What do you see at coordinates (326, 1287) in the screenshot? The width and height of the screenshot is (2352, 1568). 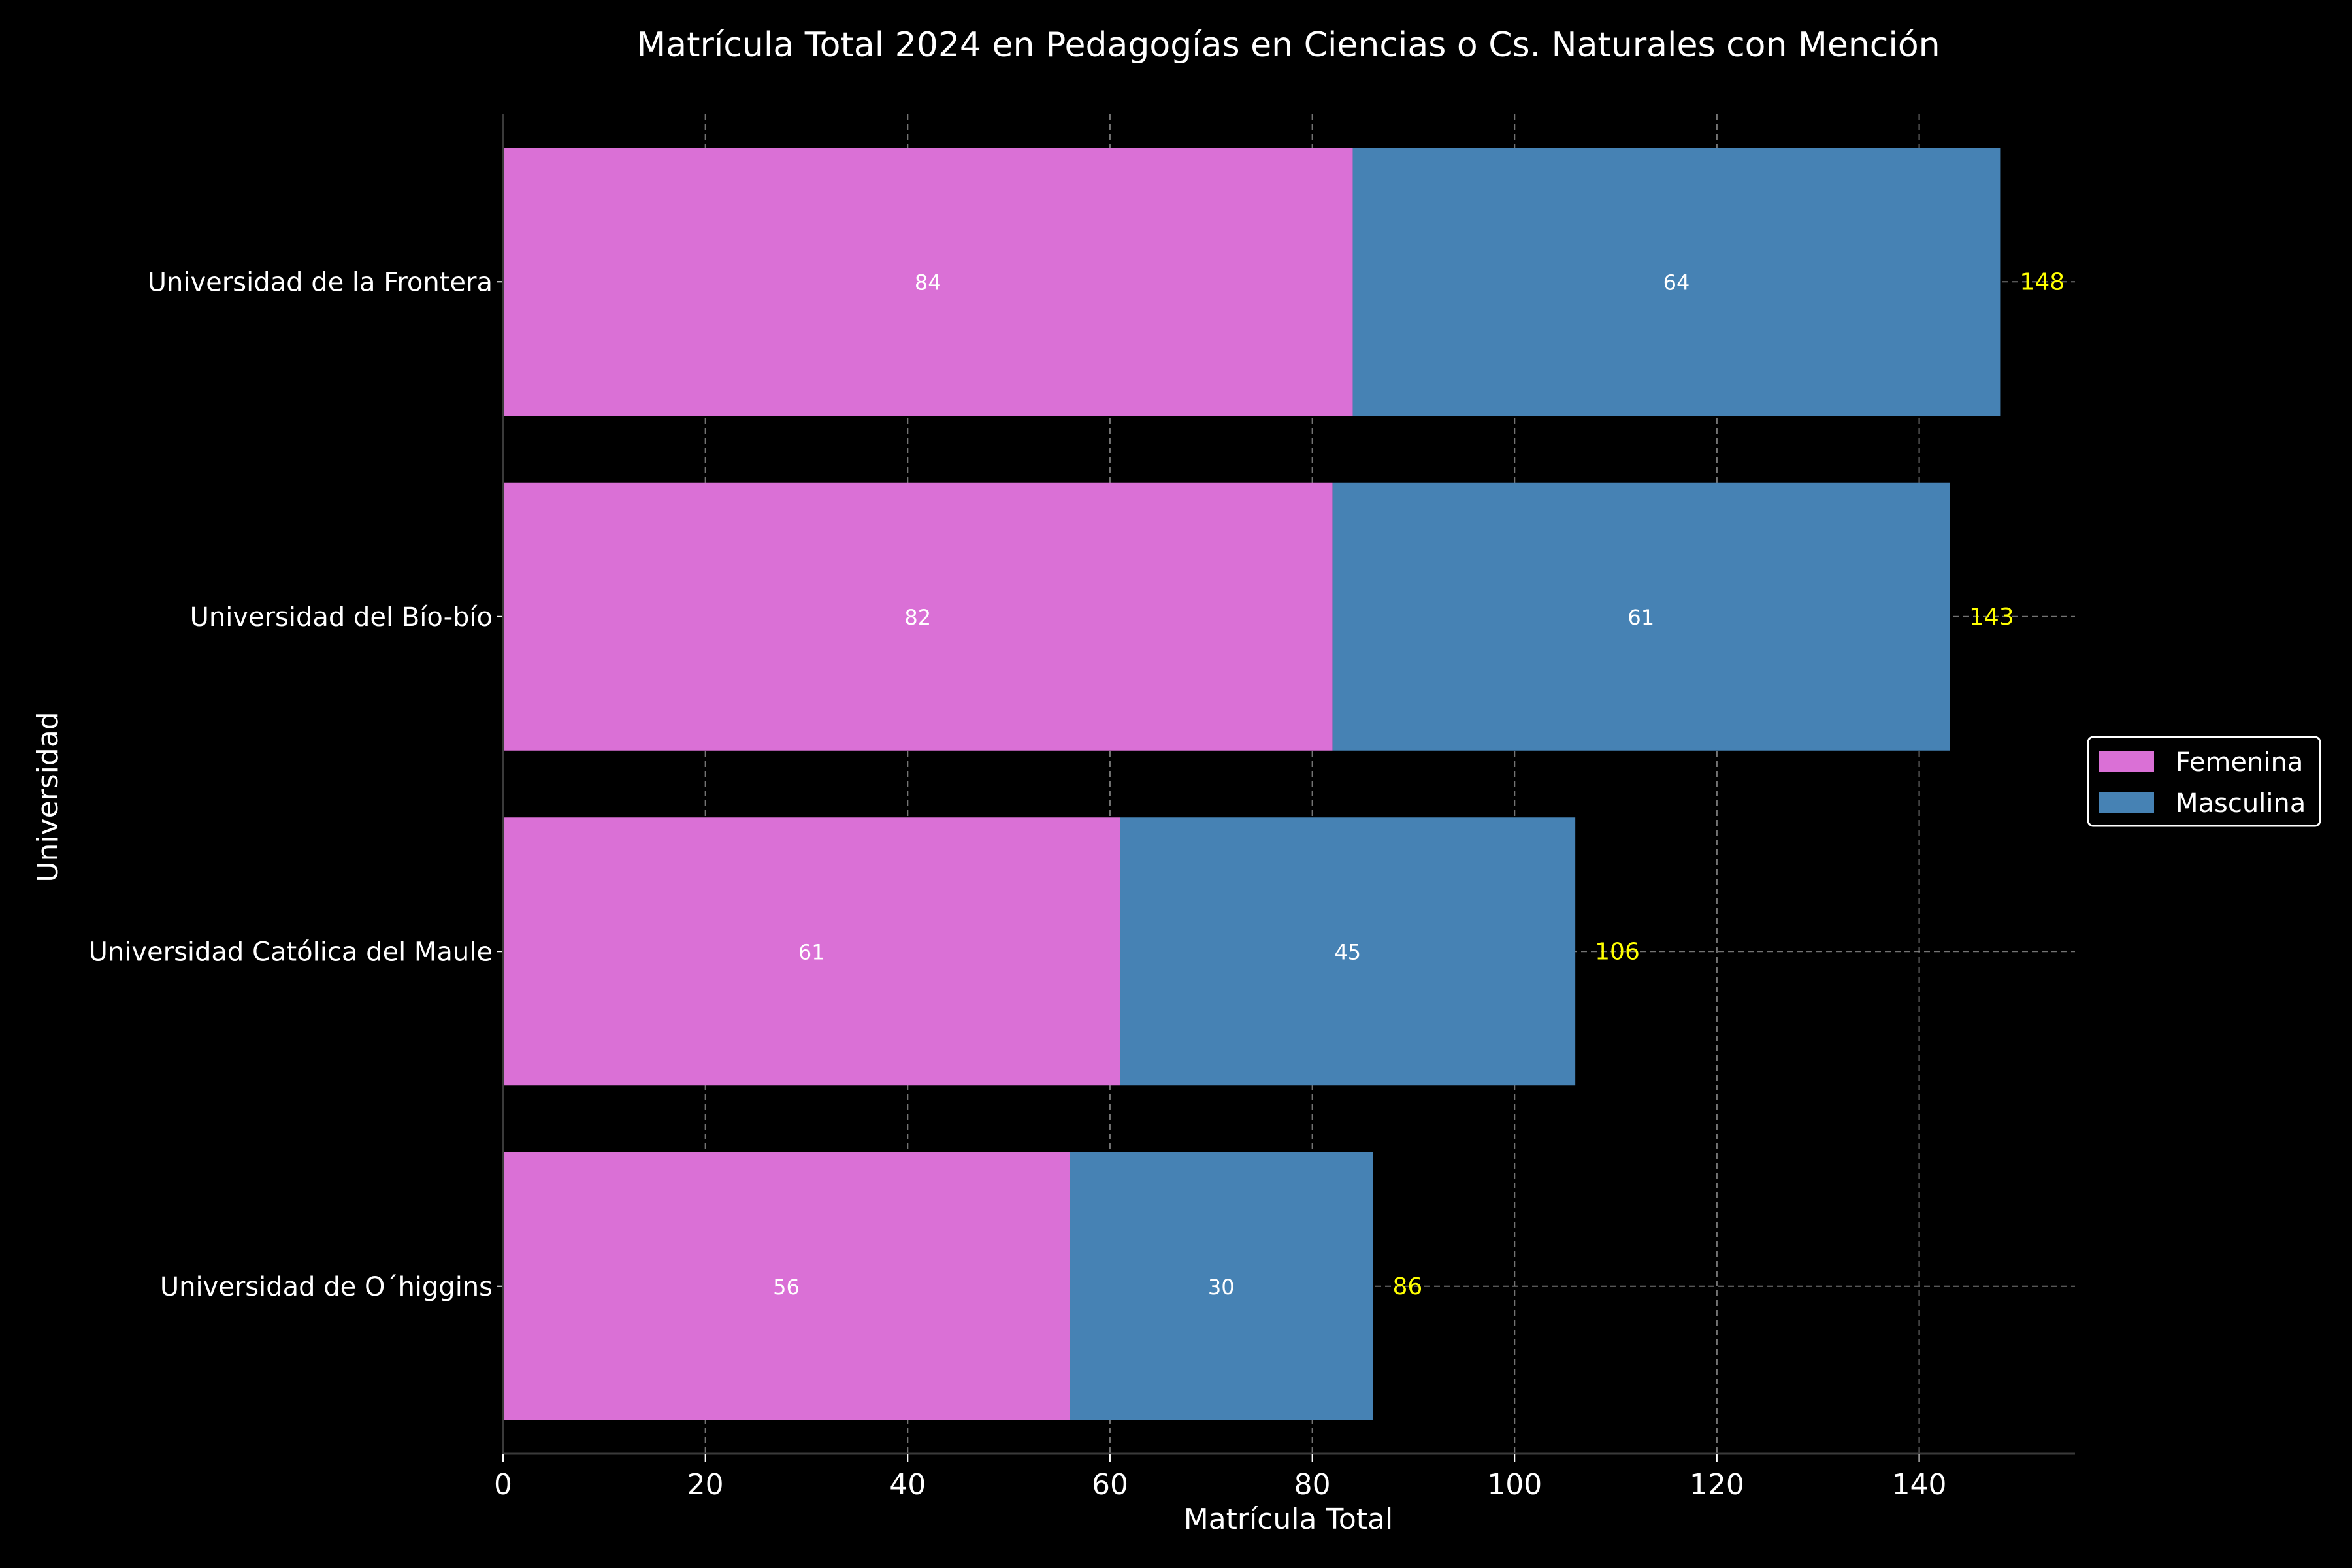 I see `y-tick-label: Universidad de O´higgins` at bounding box center [326, 1287].